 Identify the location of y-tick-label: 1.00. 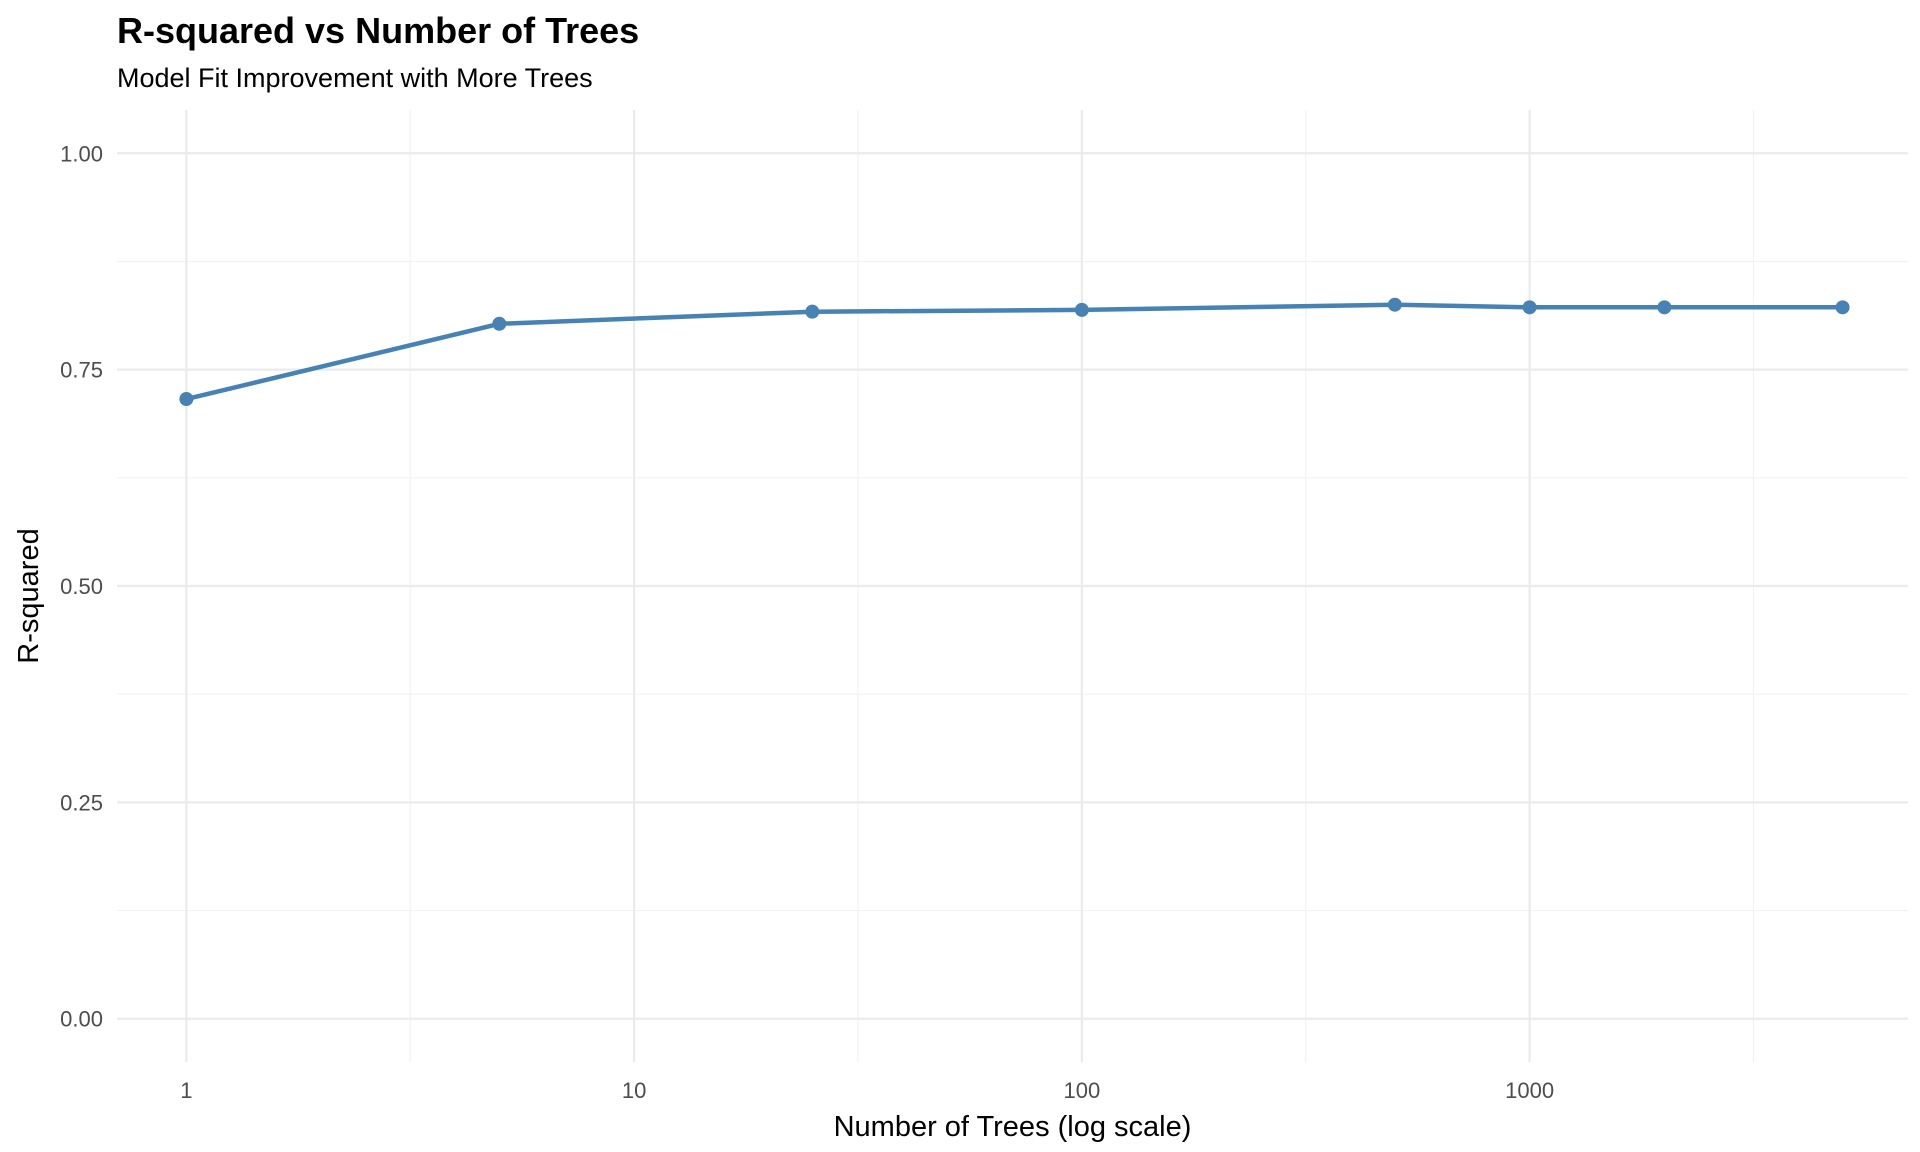
(81, 153).